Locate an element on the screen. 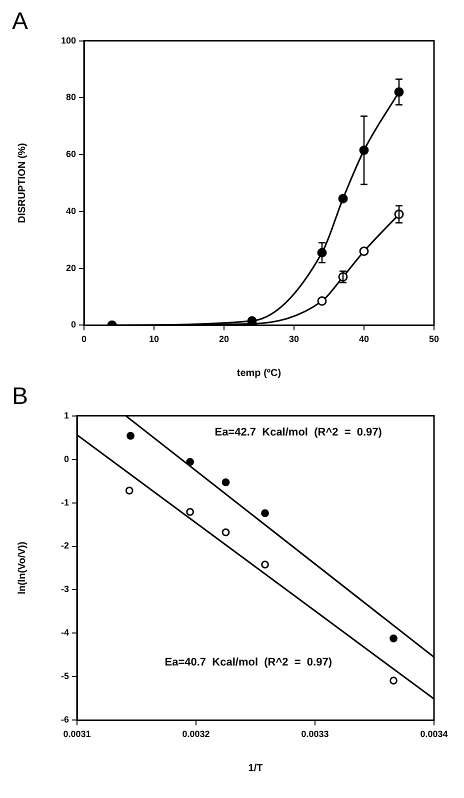 This screenshot has height=798, width=464. y-tick-label: 60 is located at coordinates (71, 154).